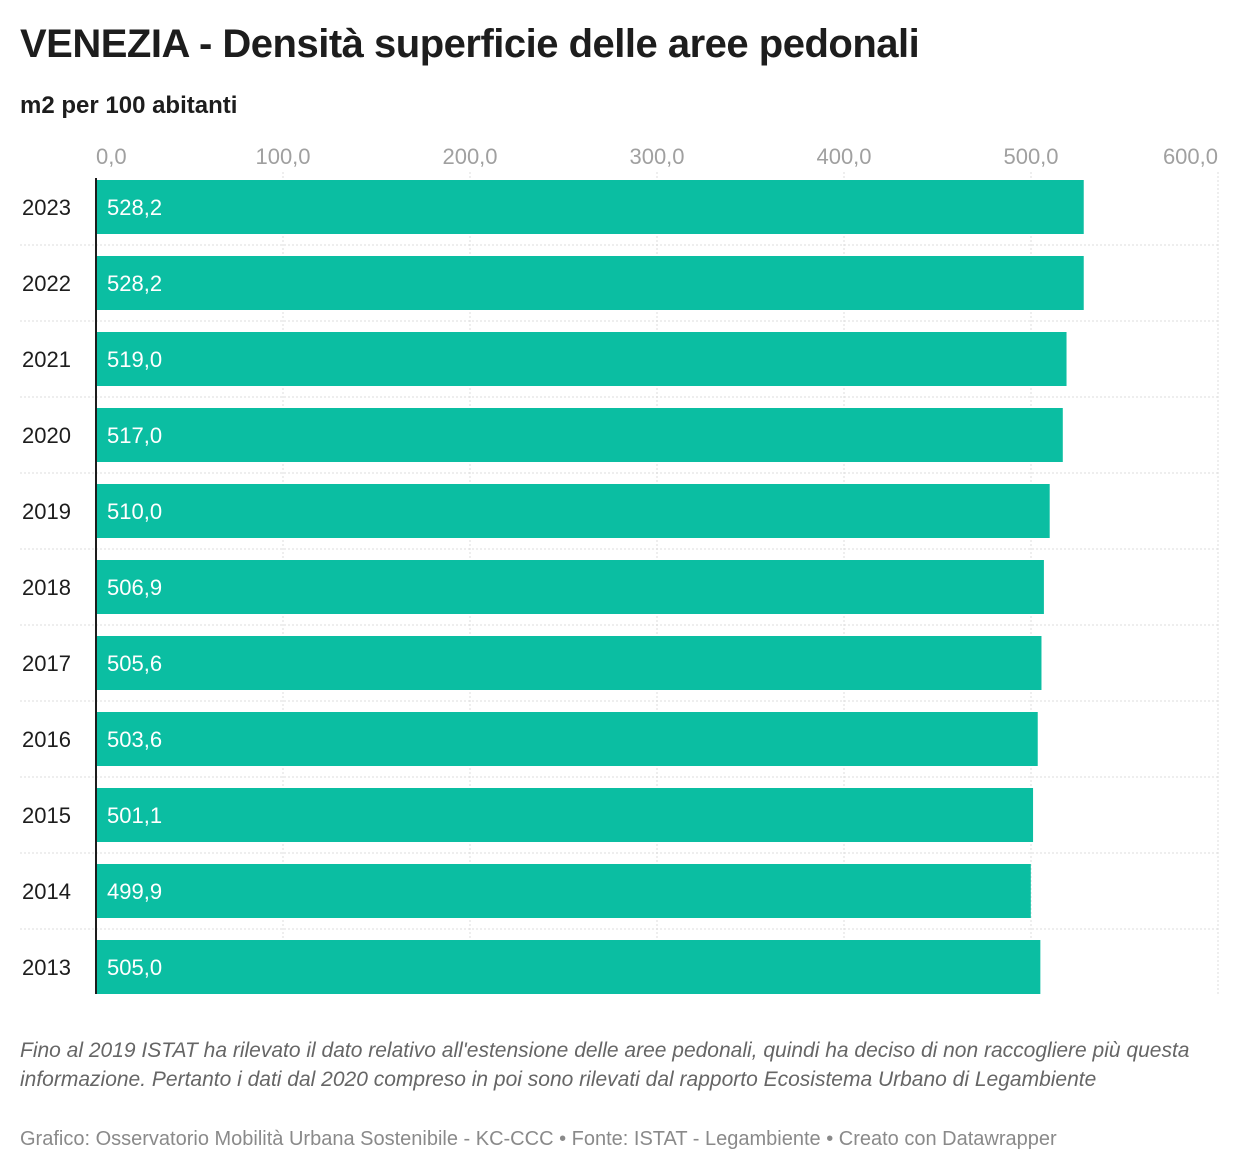 The width and height of the screenshot is (1240, 1174). What do you see at coordinates (134, 435) in the screenshot?
I see `value-label: 517,0` at bounding box center [134, 435].